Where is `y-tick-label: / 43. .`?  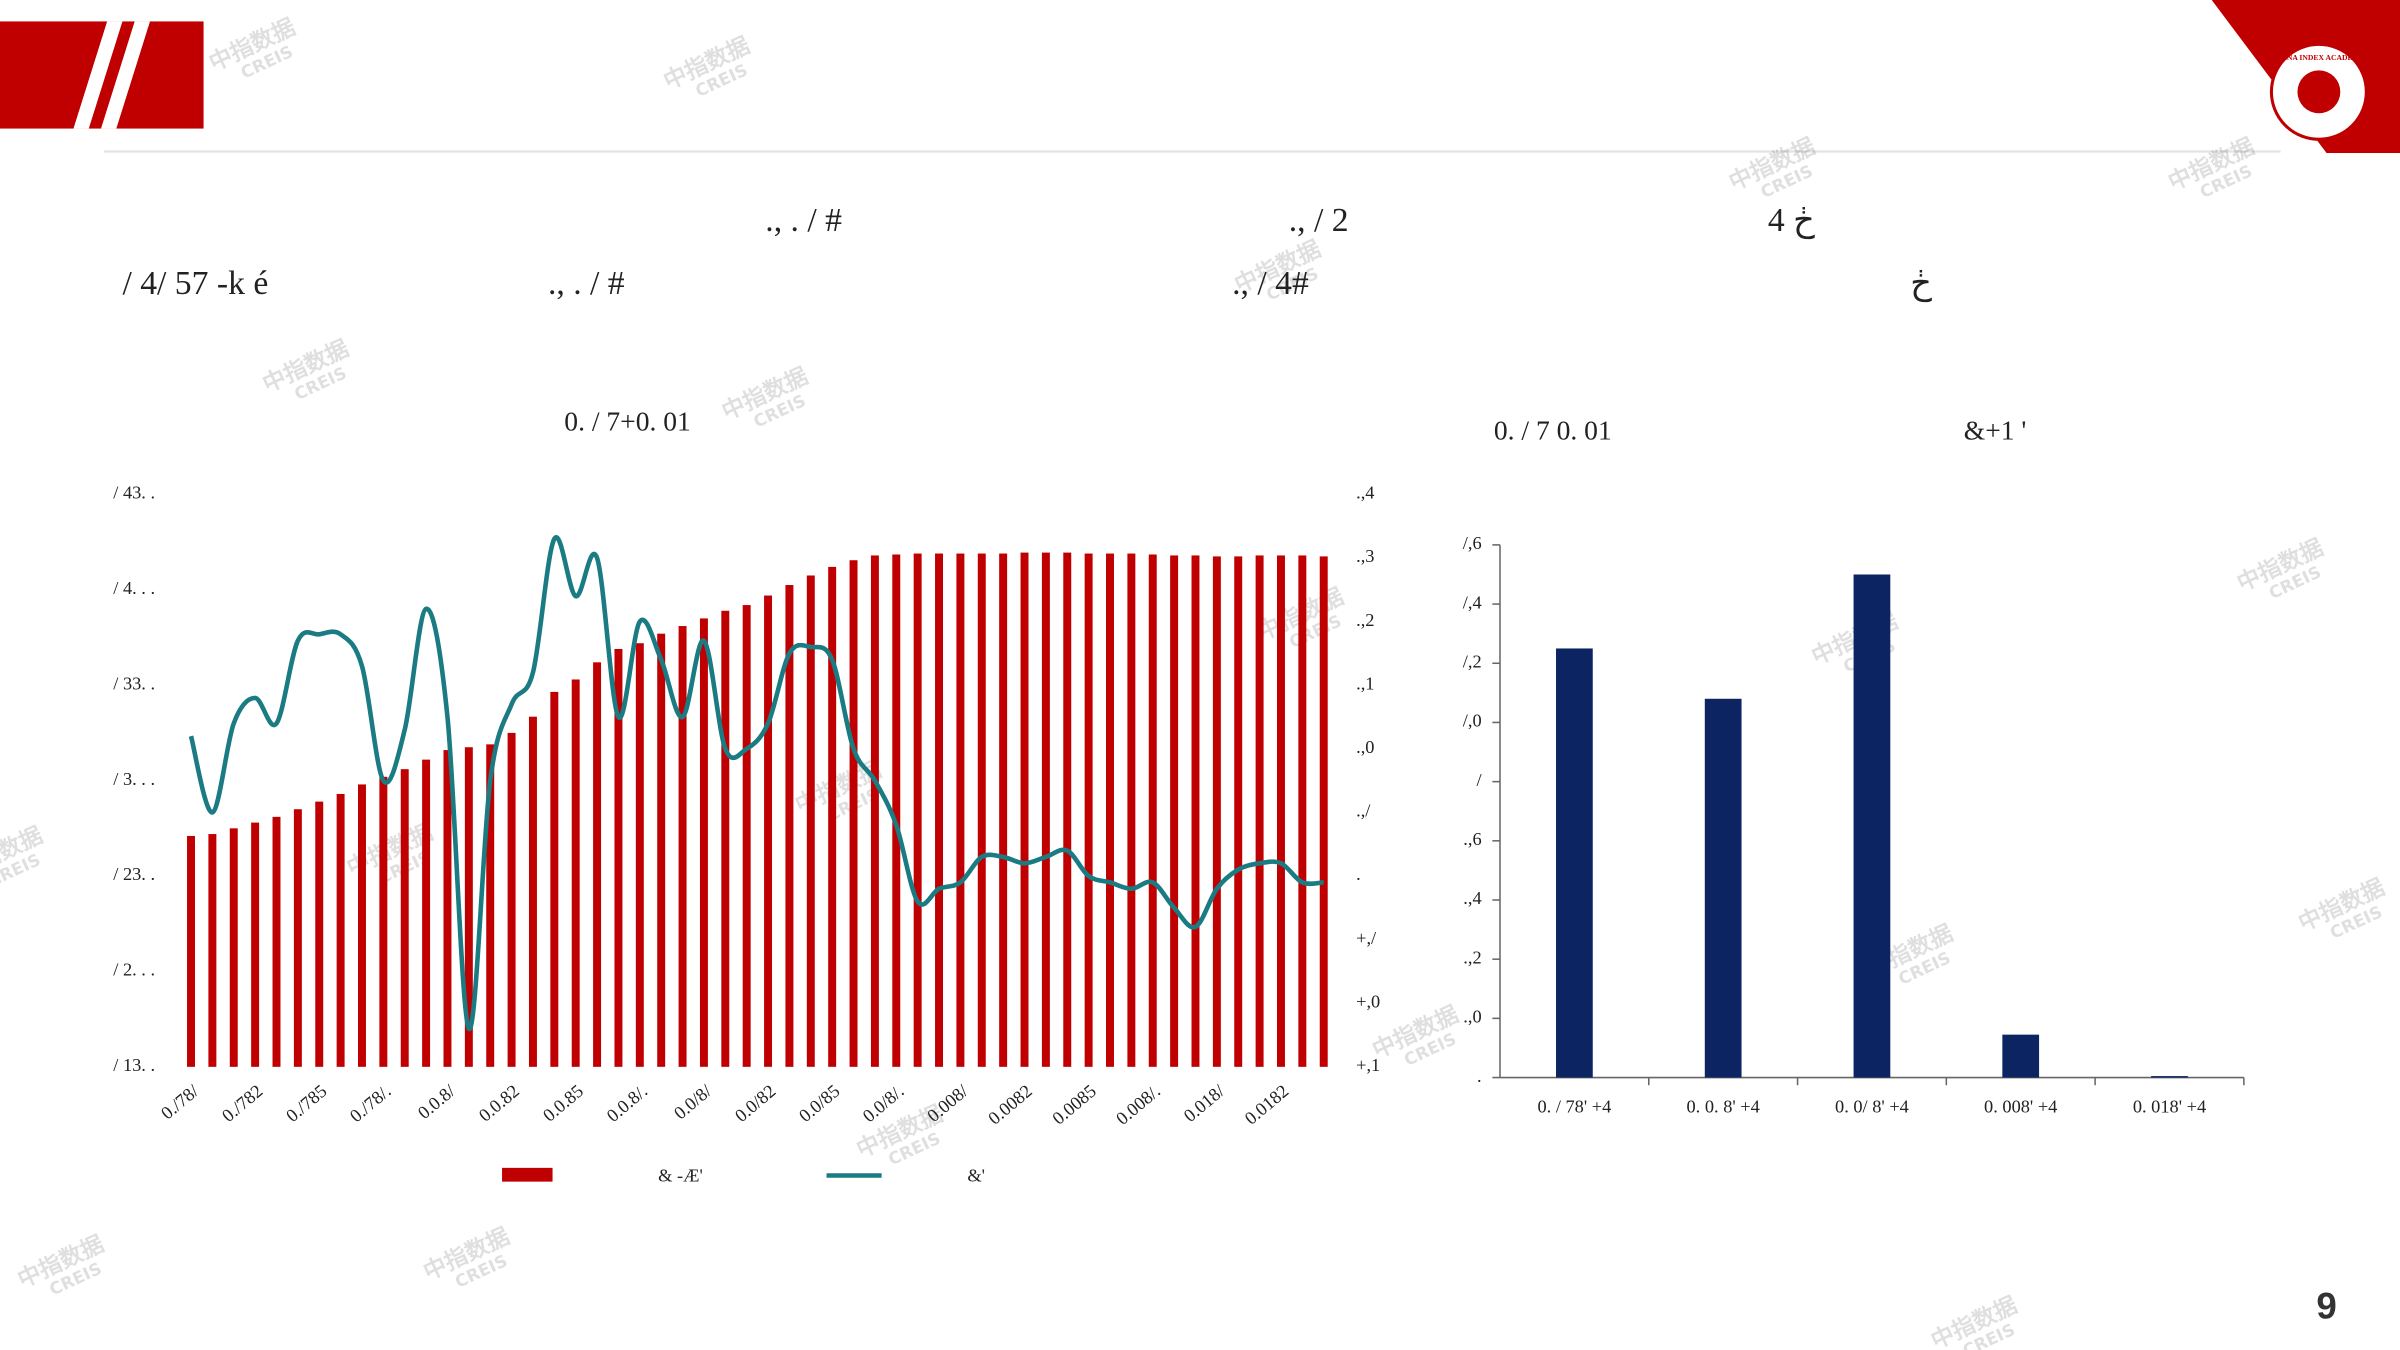 y-tick-label: / 43. . is located at coordinates (134, 493).